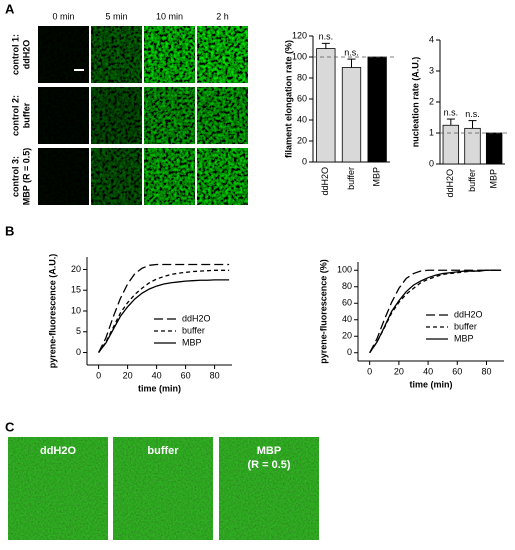  What do you see at coordinates (52, 311) in the screenshot?
I see `y-axis-label: pyrene-fluorescence (A.U.)` at bounding box center [52, 311].